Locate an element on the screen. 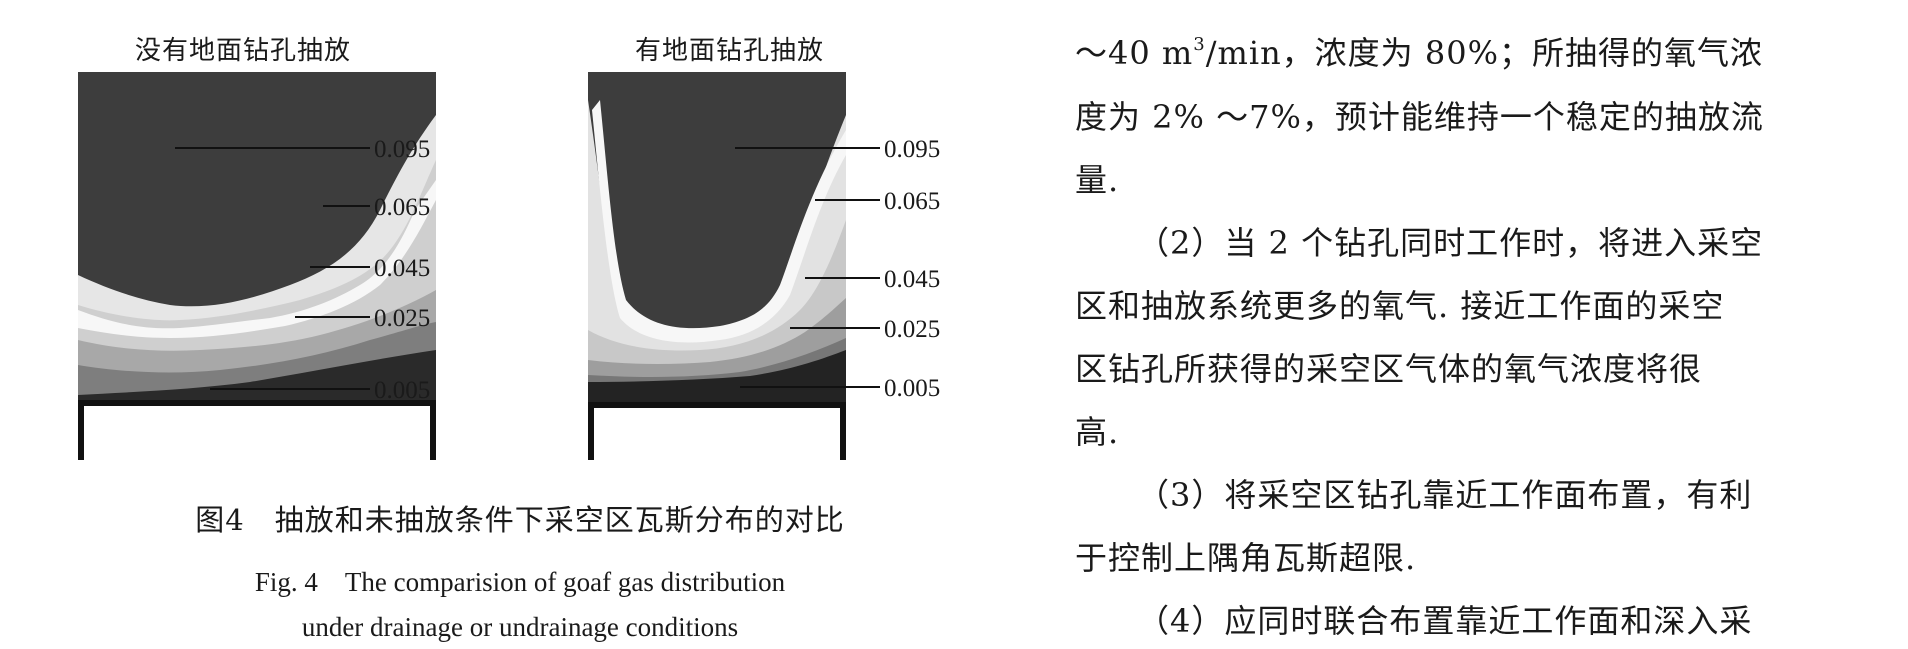 The height and width of the screenshot is (649, 1908). right-panel-title: 有地面钻孔抽放 is located at coordinates (730, 51).